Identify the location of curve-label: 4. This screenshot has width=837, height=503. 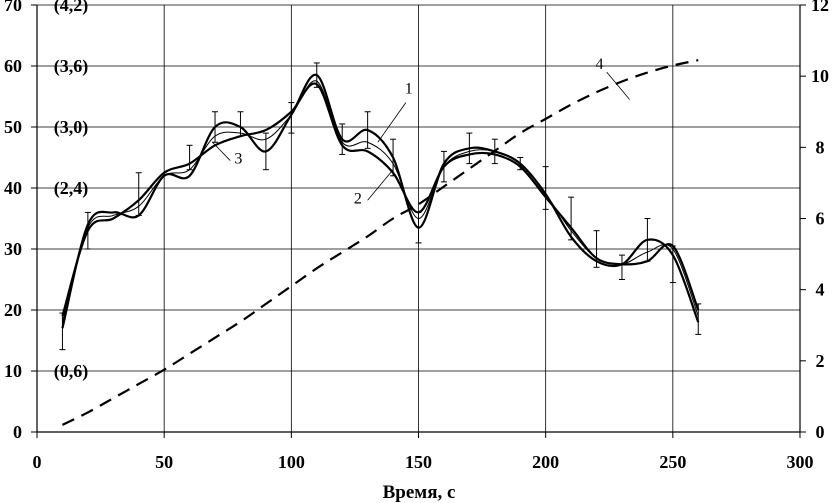
(600, 64).